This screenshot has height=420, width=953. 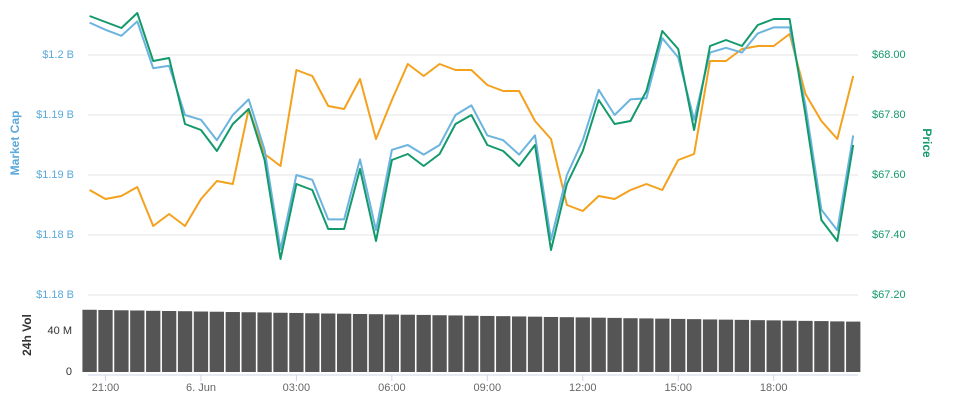 What do you see at coordinates (106, 388) in the screenshot?
I see `x-tick-label: 21:00` at bounding box center [106, 388].